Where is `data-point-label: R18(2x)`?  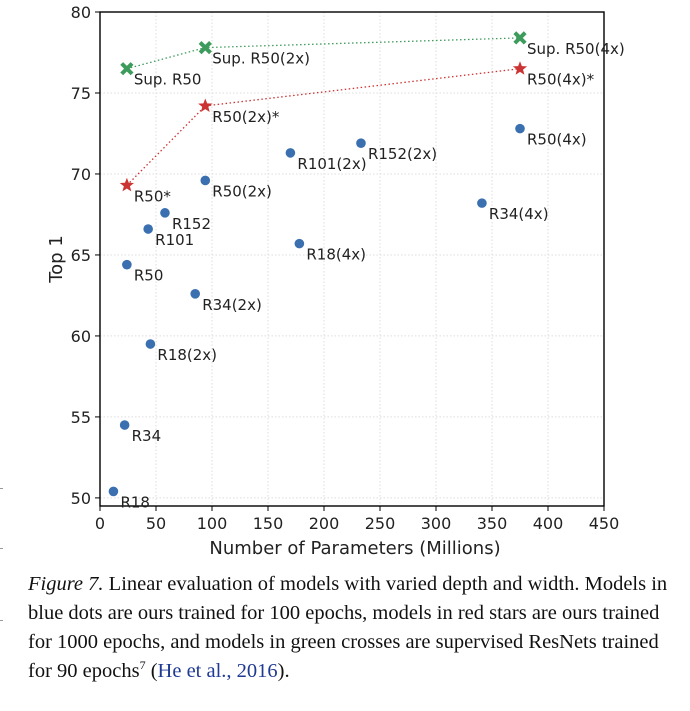
data-point-label: R18(2x) is located at coordinates (187, 355).